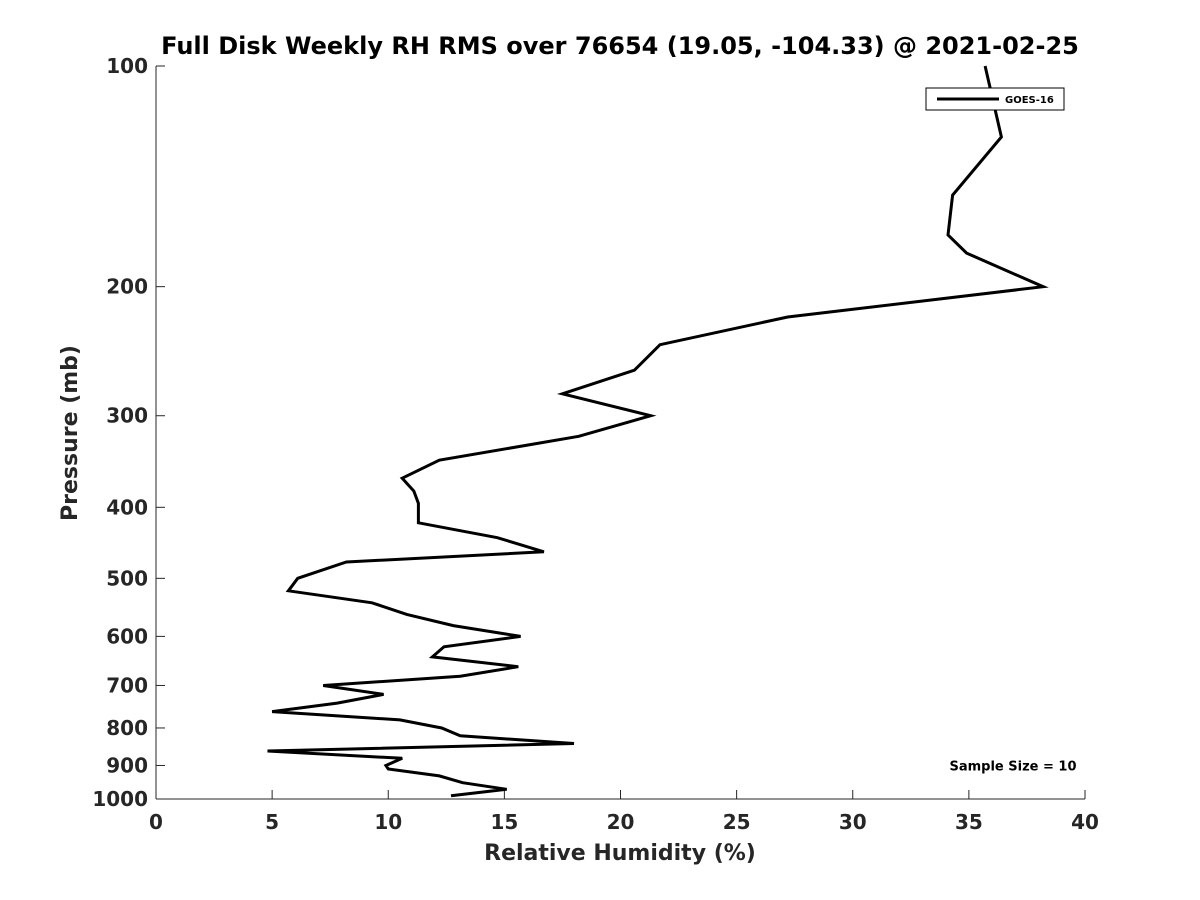 The image size is (1200, 900). I want to click on y-tick-label: 700, so click(127, 685).